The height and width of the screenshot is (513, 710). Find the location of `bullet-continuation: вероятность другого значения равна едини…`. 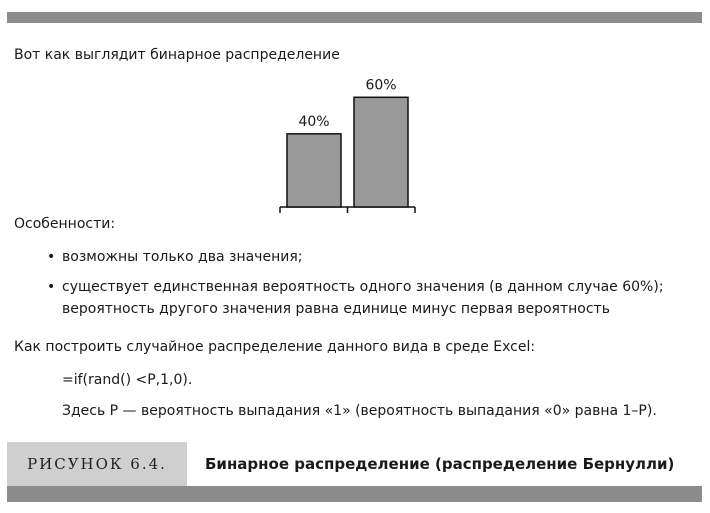

bullet-continuation: вероятность другого значения равна едини… is located at coordinates (336, 309).